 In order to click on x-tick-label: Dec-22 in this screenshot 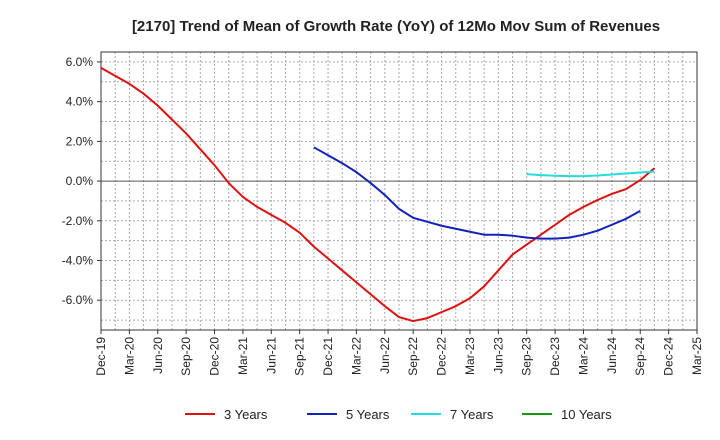, I will do `click(442, 356)`.